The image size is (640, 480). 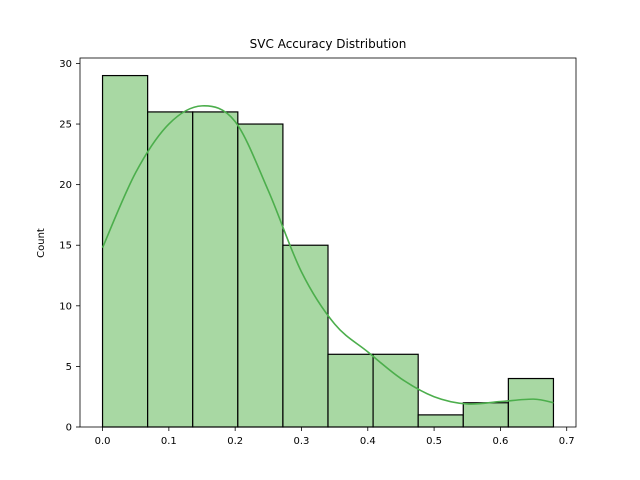 I want to click on y-tick-label: 25, so click(x=65, y=125).